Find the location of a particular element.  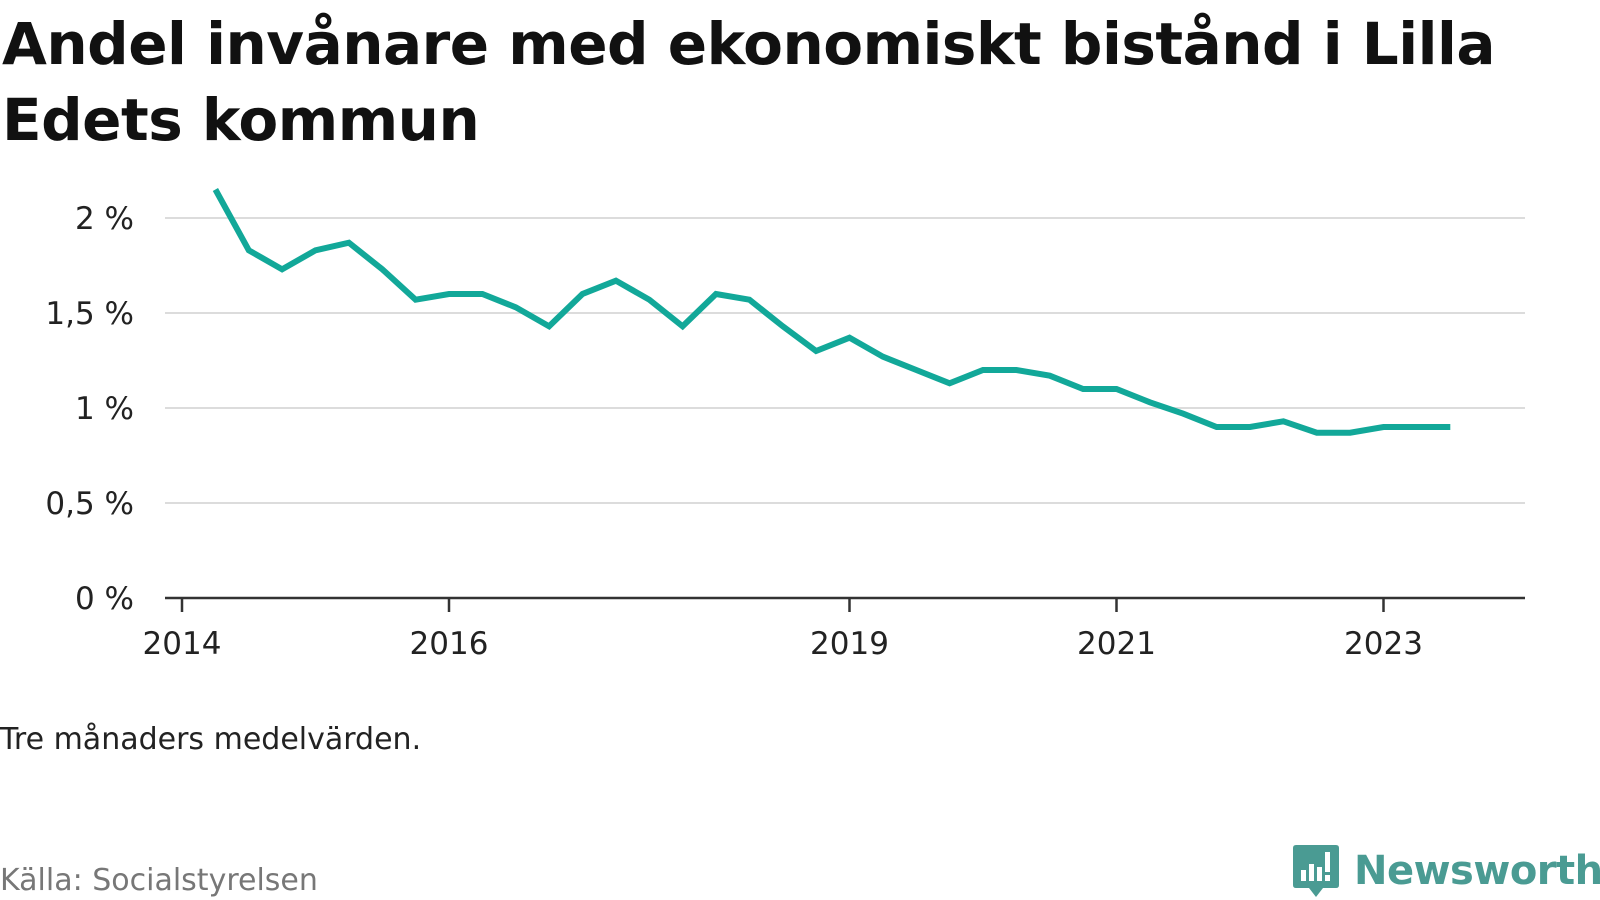

y-tick-label: 2 % is located at coordinates (104, 219).